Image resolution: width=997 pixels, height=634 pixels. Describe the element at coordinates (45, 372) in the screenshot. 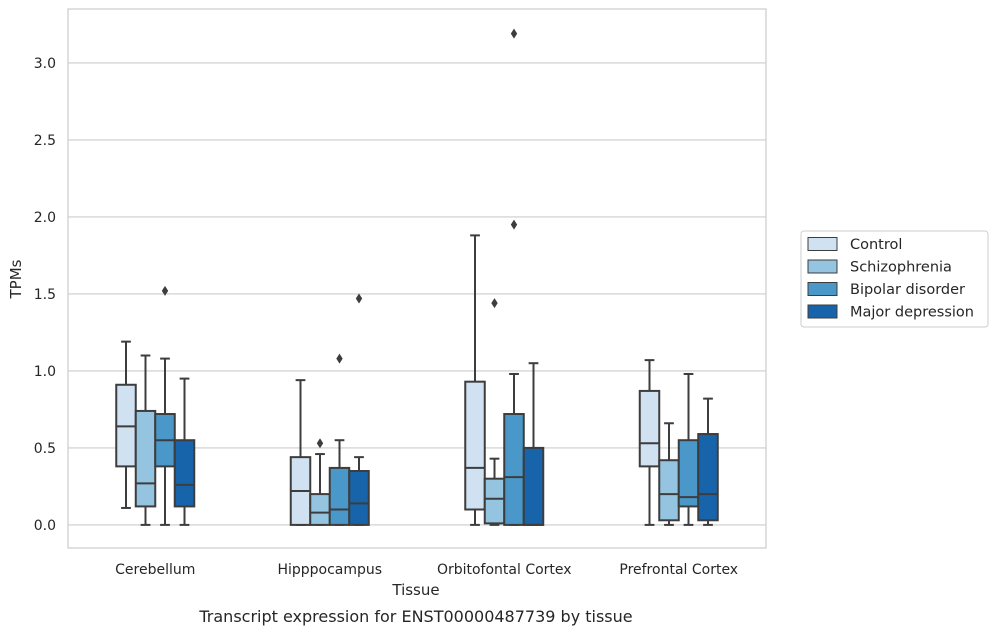

I see `y-tick-label: 1.0` at that location.